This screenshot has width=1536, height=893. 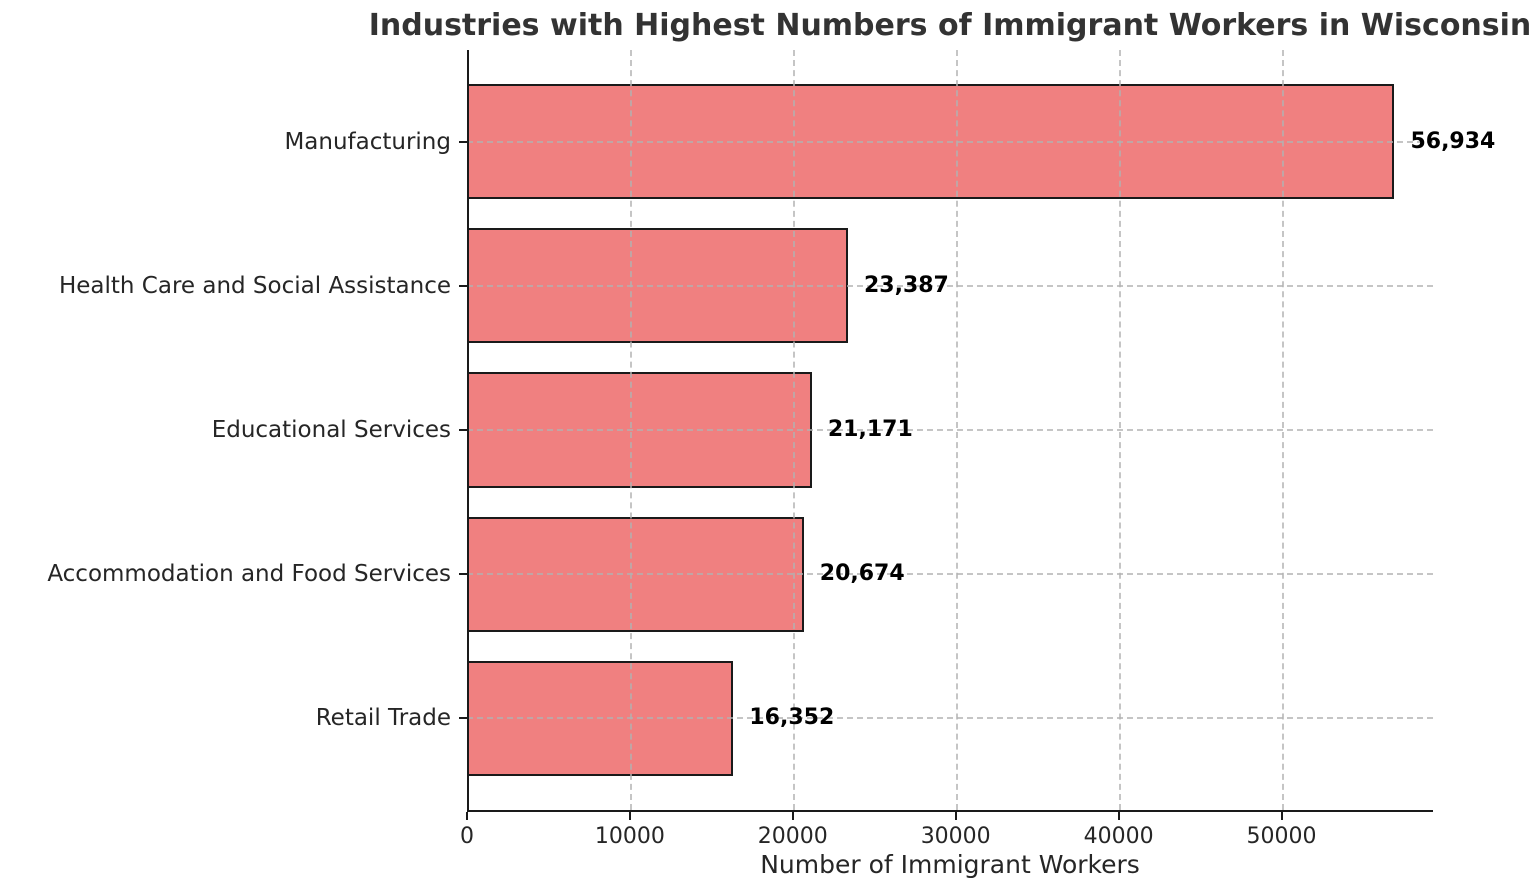 I want to click on bar-value-label: 20,674, so click(x=862, y=574).